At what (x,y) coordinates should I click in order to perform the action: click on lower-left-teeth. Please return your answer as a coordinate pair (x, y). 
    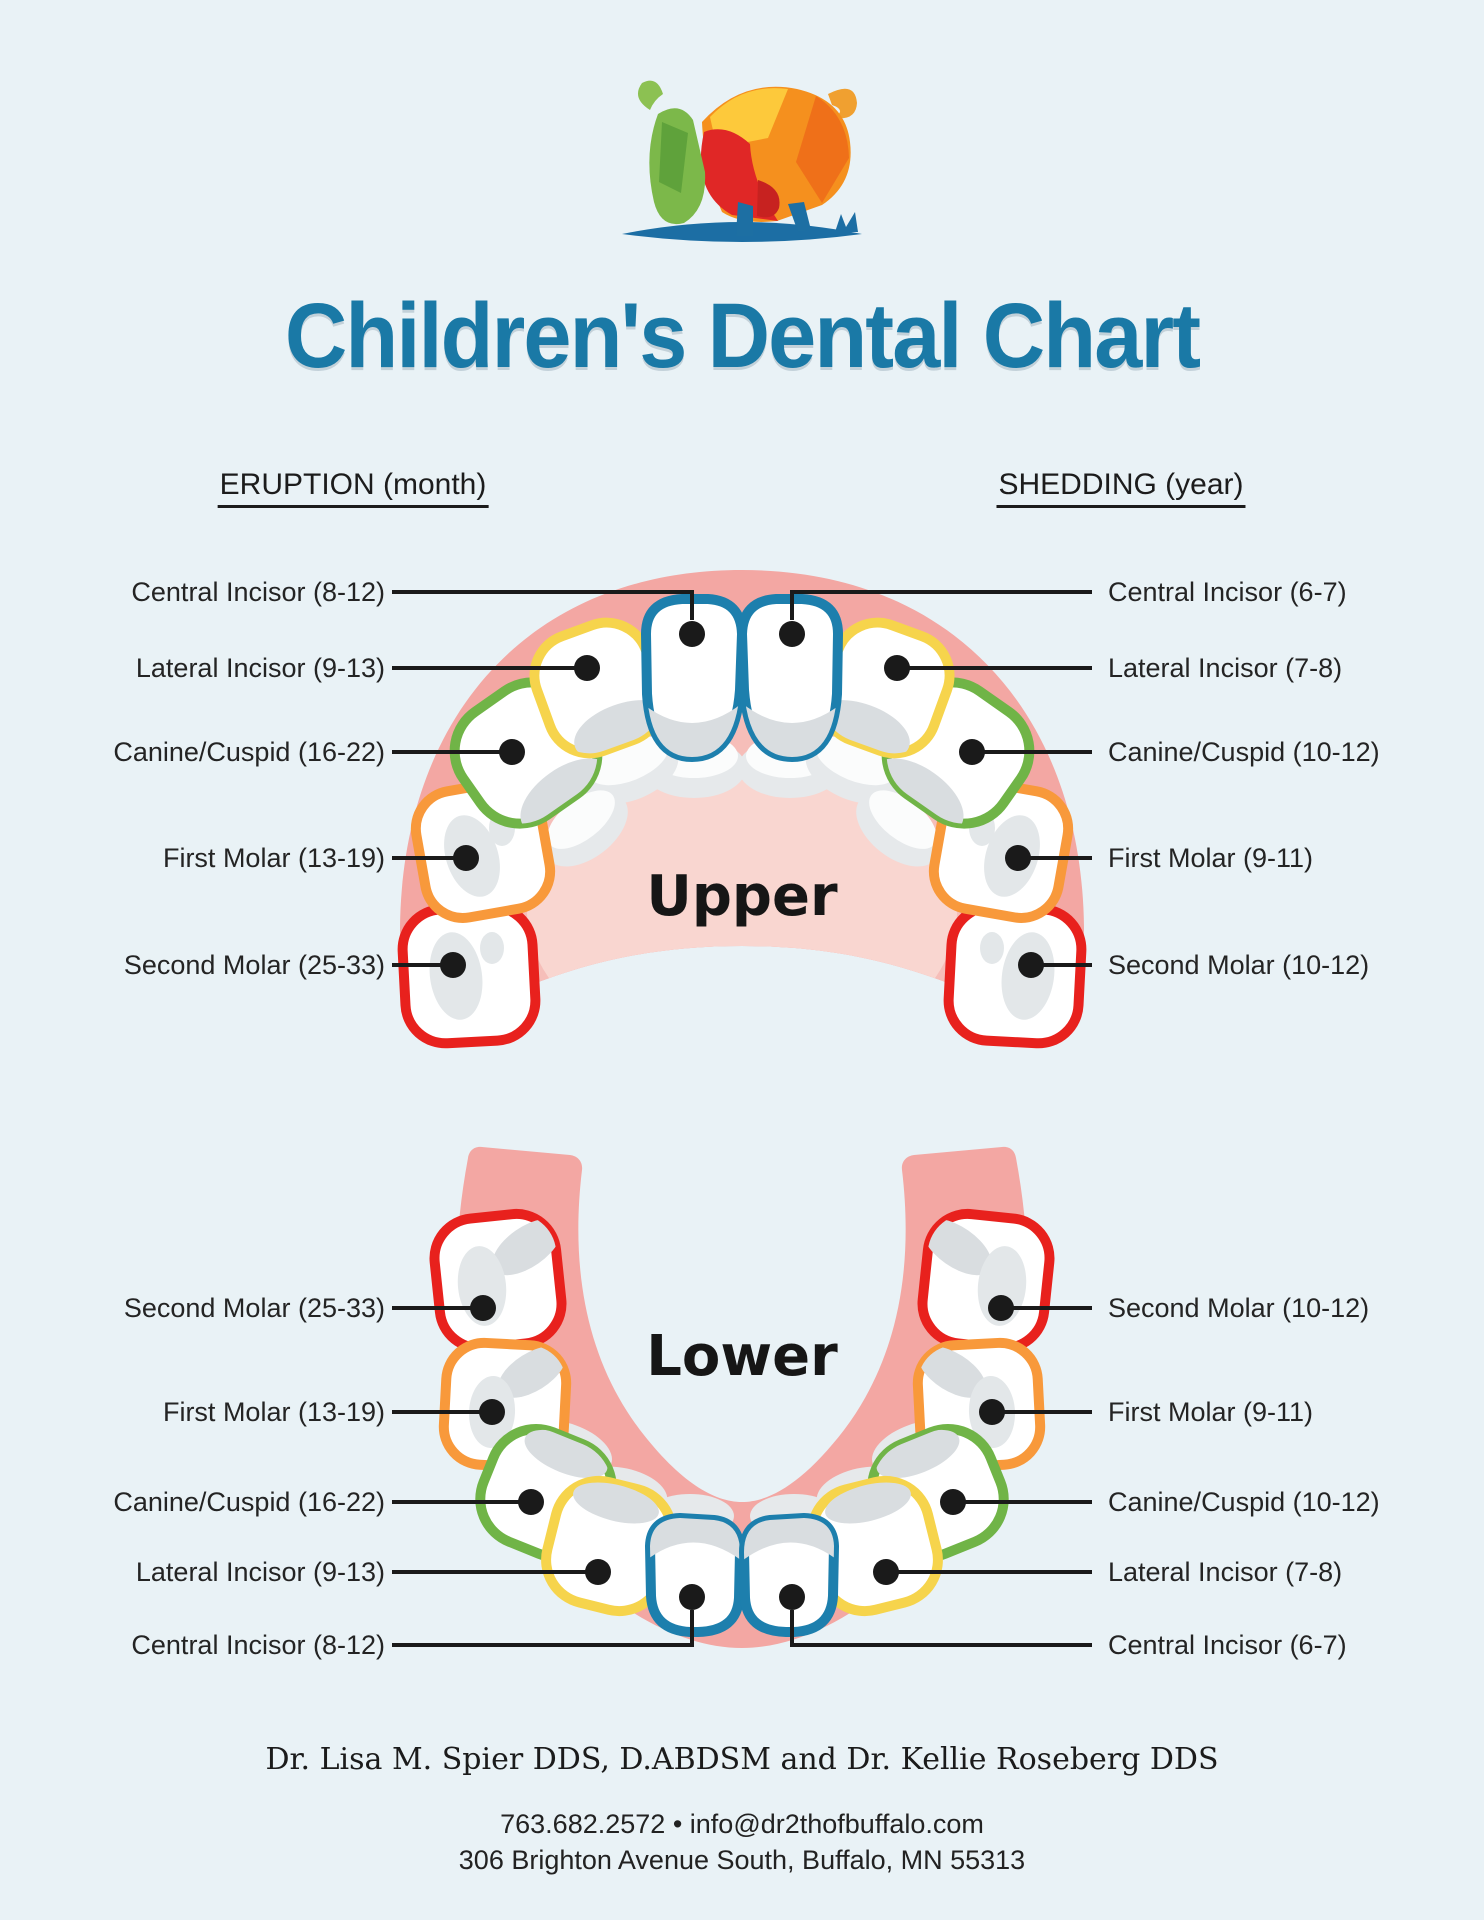
    Looking at the image, I should click on (588, 1420).